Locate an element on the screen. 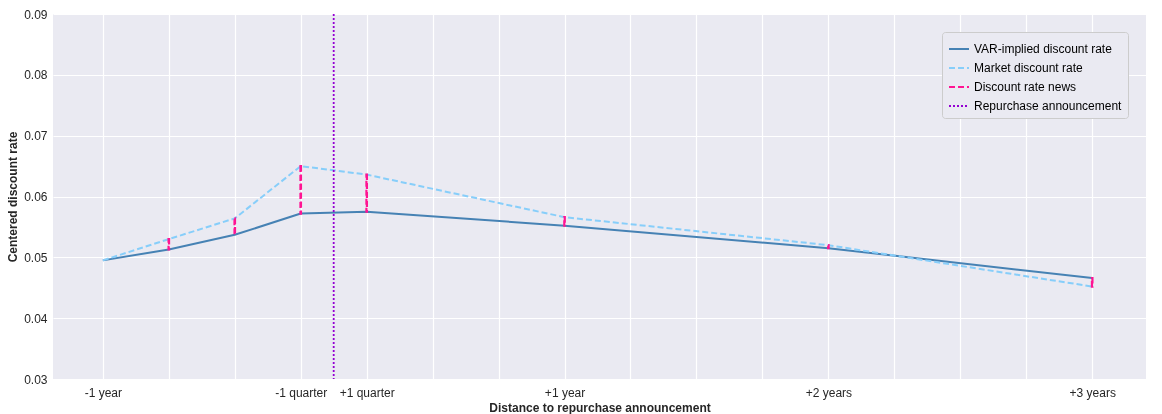  y-tick-label: 0.08 is located at coordinates (36, 75).